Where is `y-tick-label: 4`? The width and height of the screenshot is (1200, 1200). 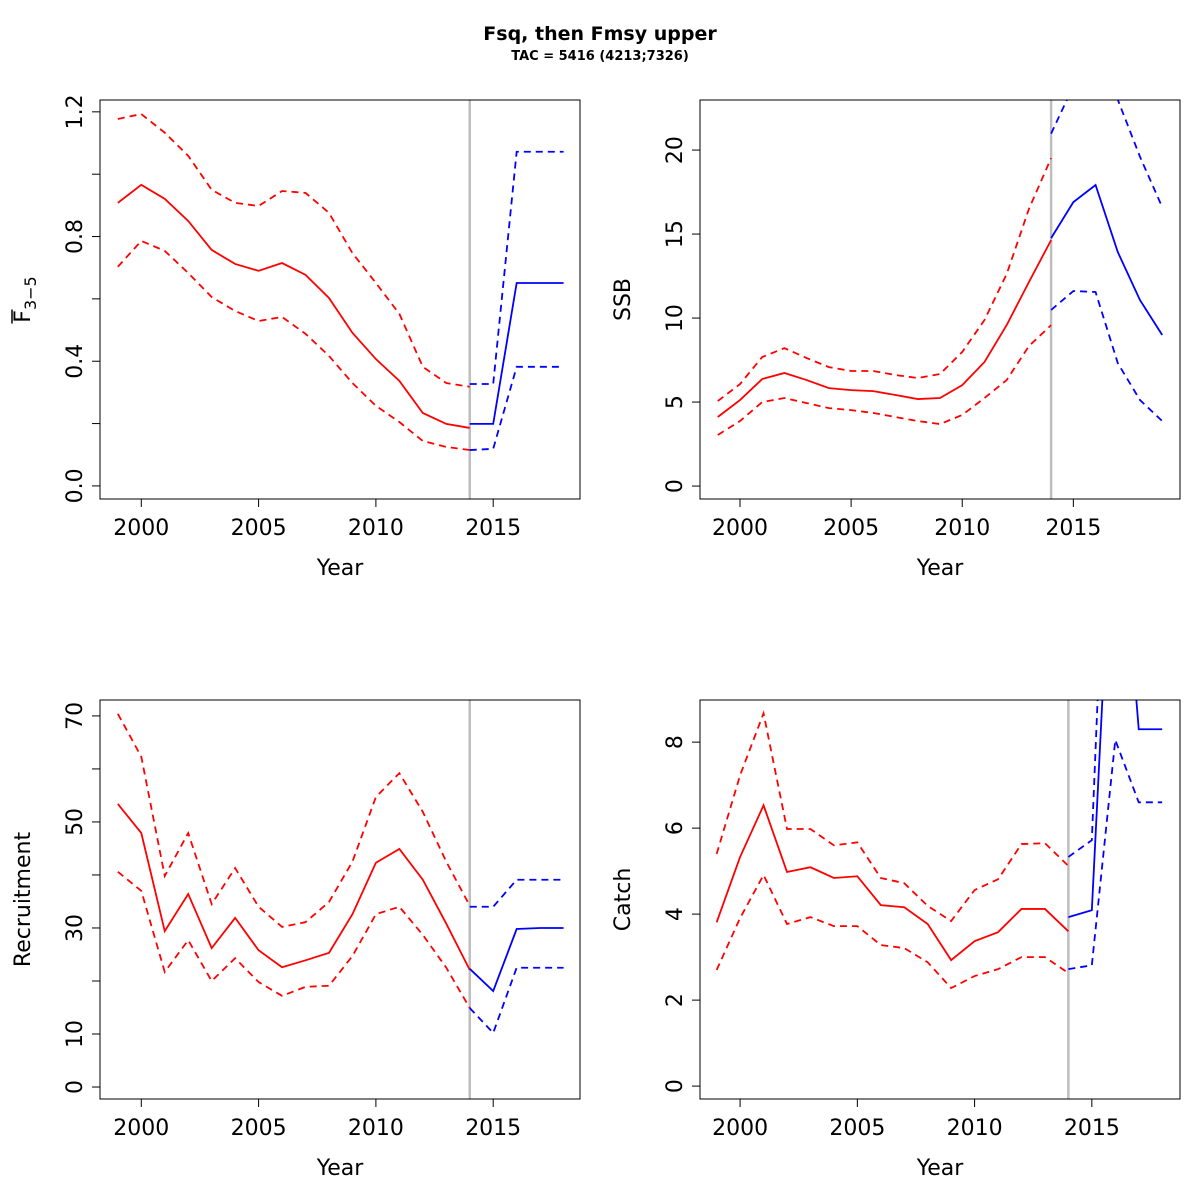
y-tick-label: 4 is located at coordinates (675, 914).